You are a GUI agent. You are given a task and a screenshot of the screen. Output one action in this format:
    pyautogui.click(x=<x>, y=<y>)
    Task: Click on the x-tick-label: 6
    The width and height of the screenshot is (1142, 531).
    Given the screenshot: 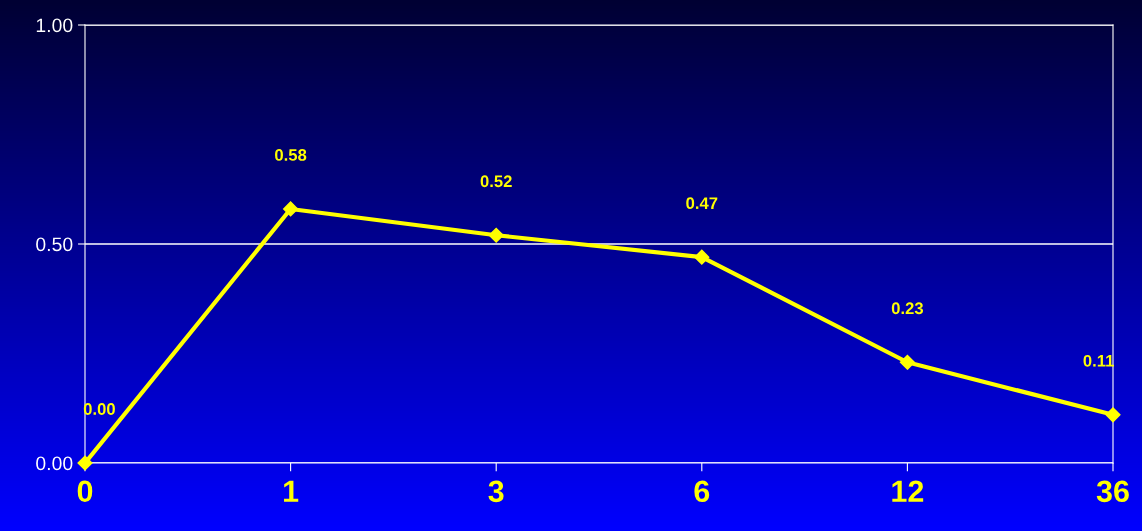 What is the action you would take?
    pyautogui.click(x=702, y=491)
    